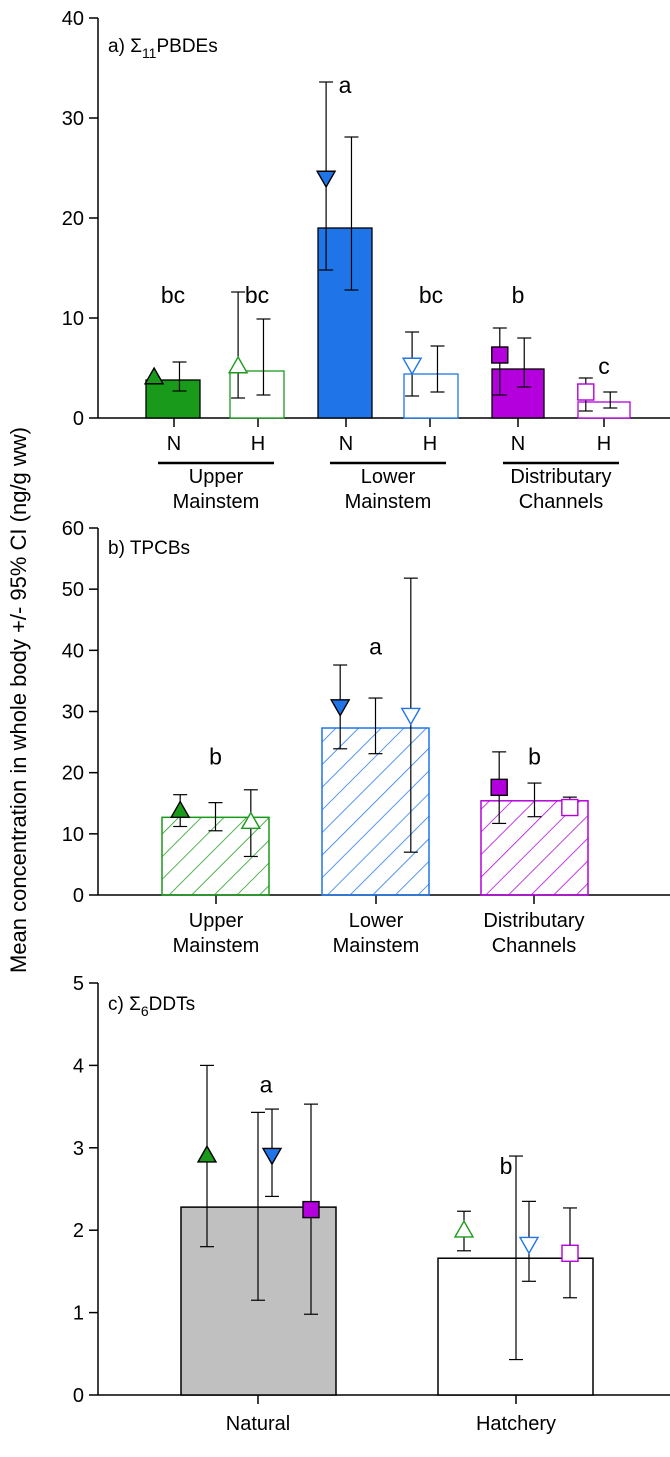  I want to click on y-tick-label: 3, so click(78, 1149).